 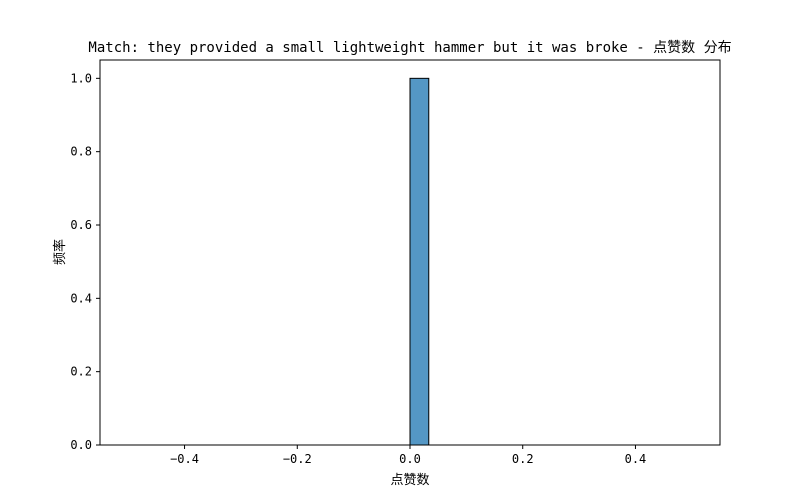 What do you see at coordinates (523, 459) in the screenshot?
I see `x-tick-label: 0.2` at bounding box center [523, 459].